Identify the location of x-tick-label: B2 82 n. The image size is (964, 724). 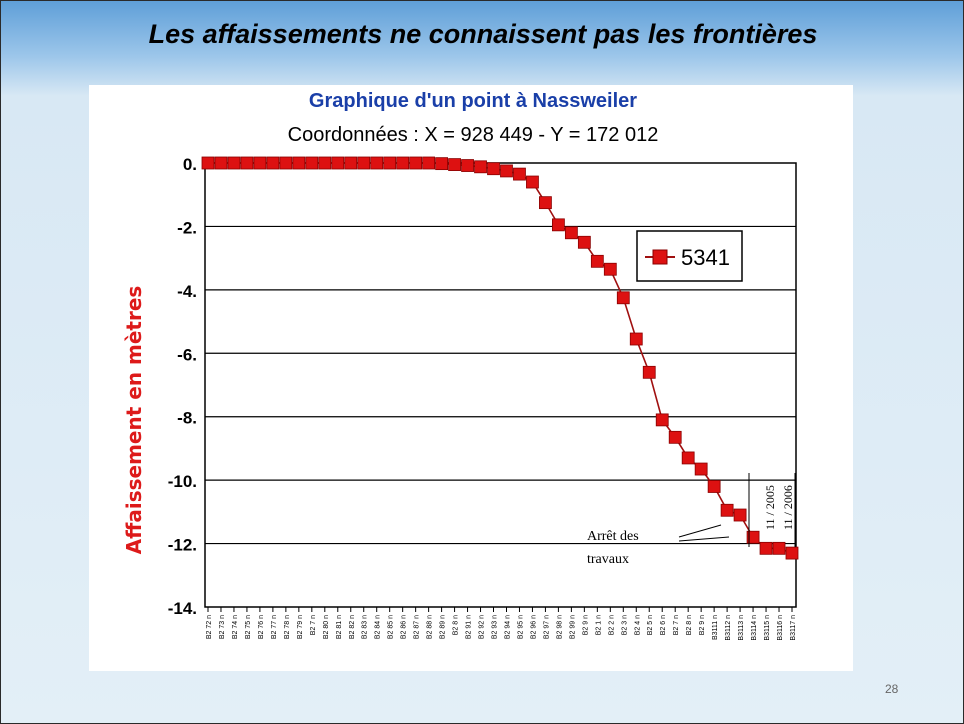
(352, 627).